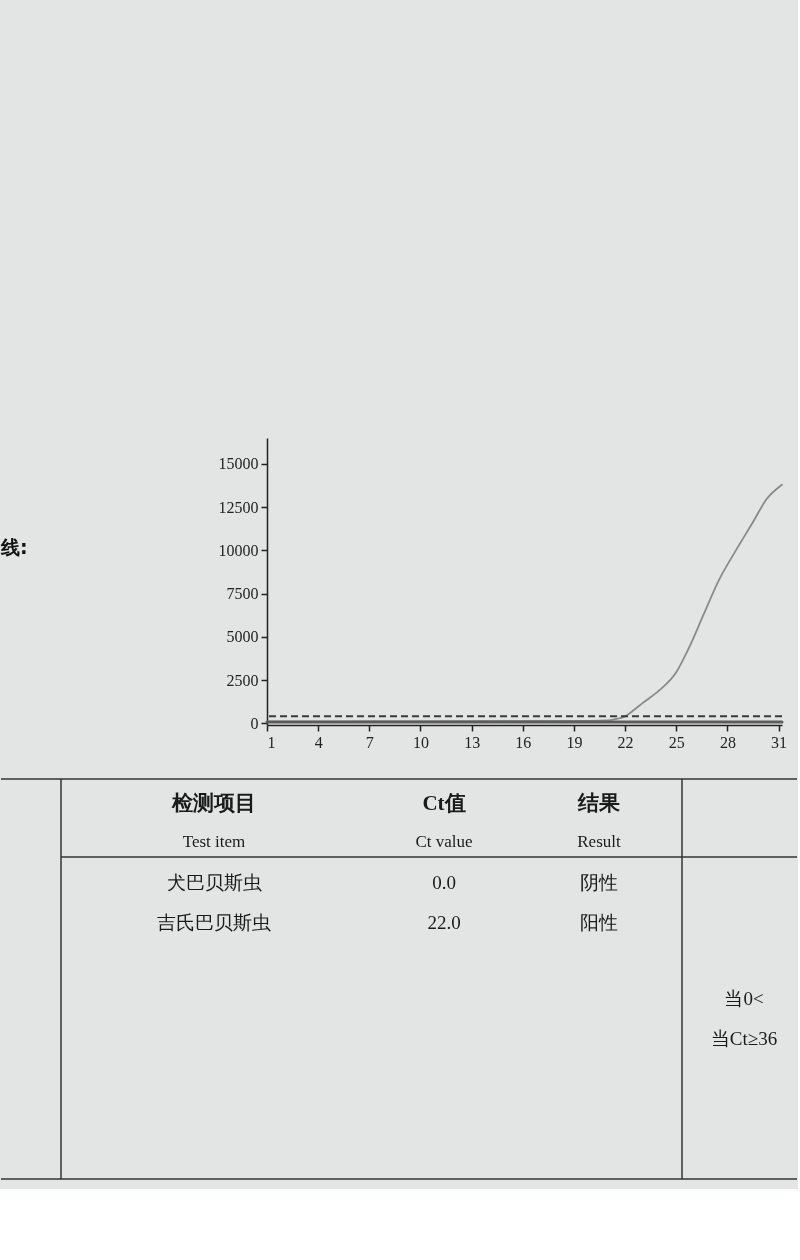 The width and height of the screenshot is (800, 1260). What do you see at coordinates (254, 723) in the screenshot?
I see `y-tick-label: 0` at bounding box center [254, 723].